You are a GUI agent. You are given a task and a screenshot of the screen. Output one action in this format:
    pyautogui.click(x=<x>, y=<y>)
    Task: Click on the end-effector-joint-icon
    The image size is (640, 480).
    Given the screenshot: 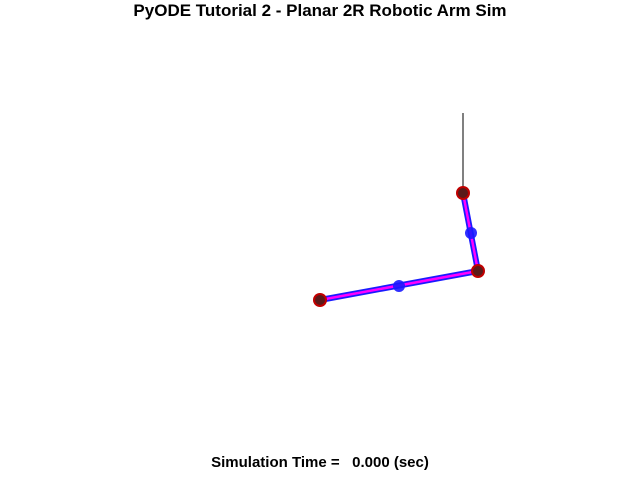 What is the action you would take?
    pyautogui.click(x=320, y=300)
    